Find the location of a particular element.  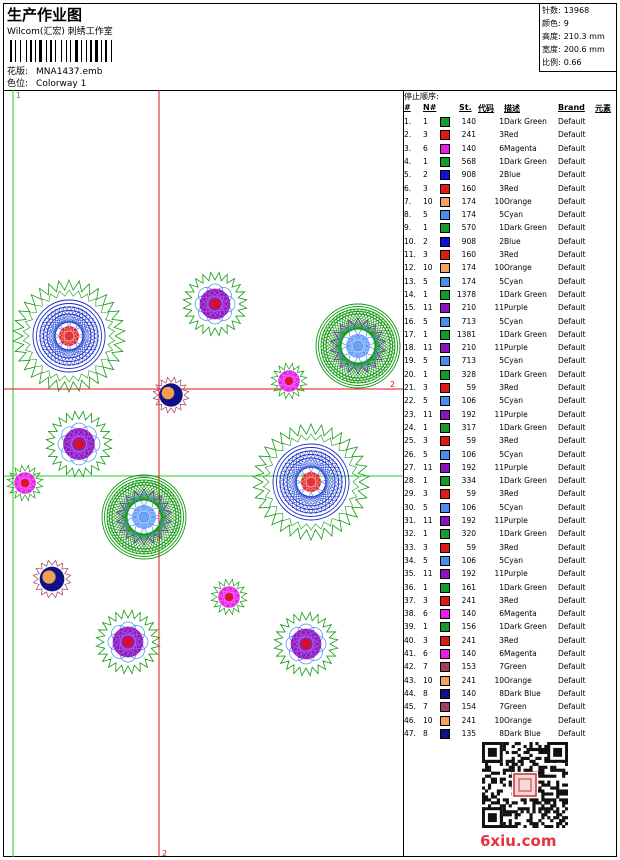

stop-row: 7. 10 174 10 Orange Default is located at coordinates (510, 203).